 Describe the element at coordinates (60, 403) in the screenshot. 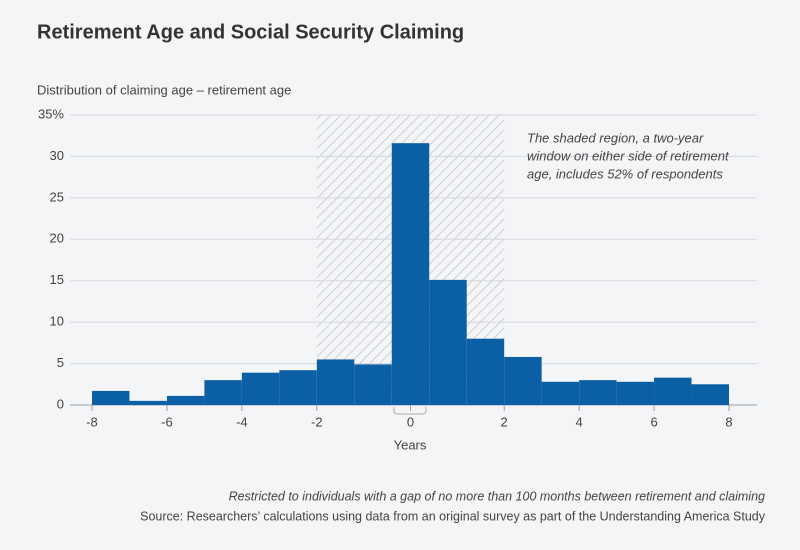

I see `y-tick-label: 0` at that location.